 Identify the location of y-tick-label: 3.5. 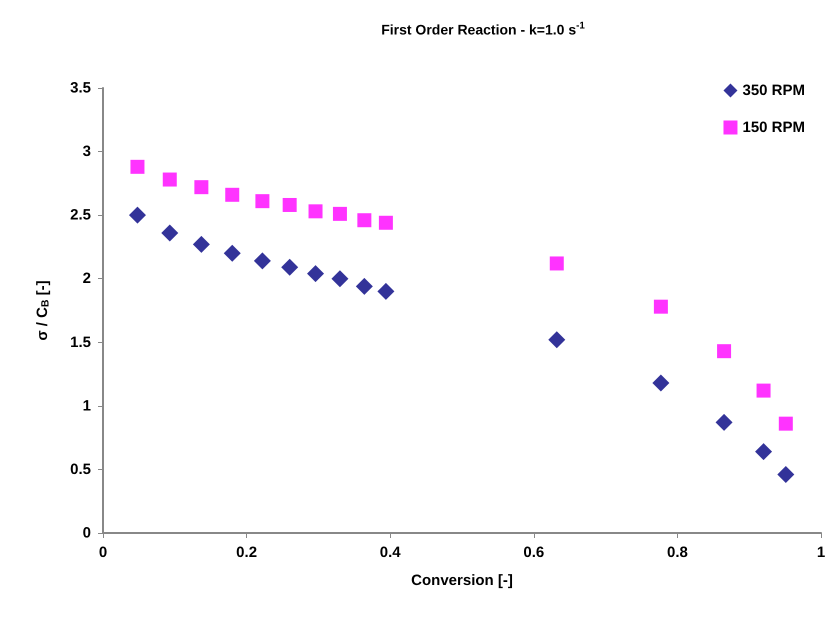
(80, 88).